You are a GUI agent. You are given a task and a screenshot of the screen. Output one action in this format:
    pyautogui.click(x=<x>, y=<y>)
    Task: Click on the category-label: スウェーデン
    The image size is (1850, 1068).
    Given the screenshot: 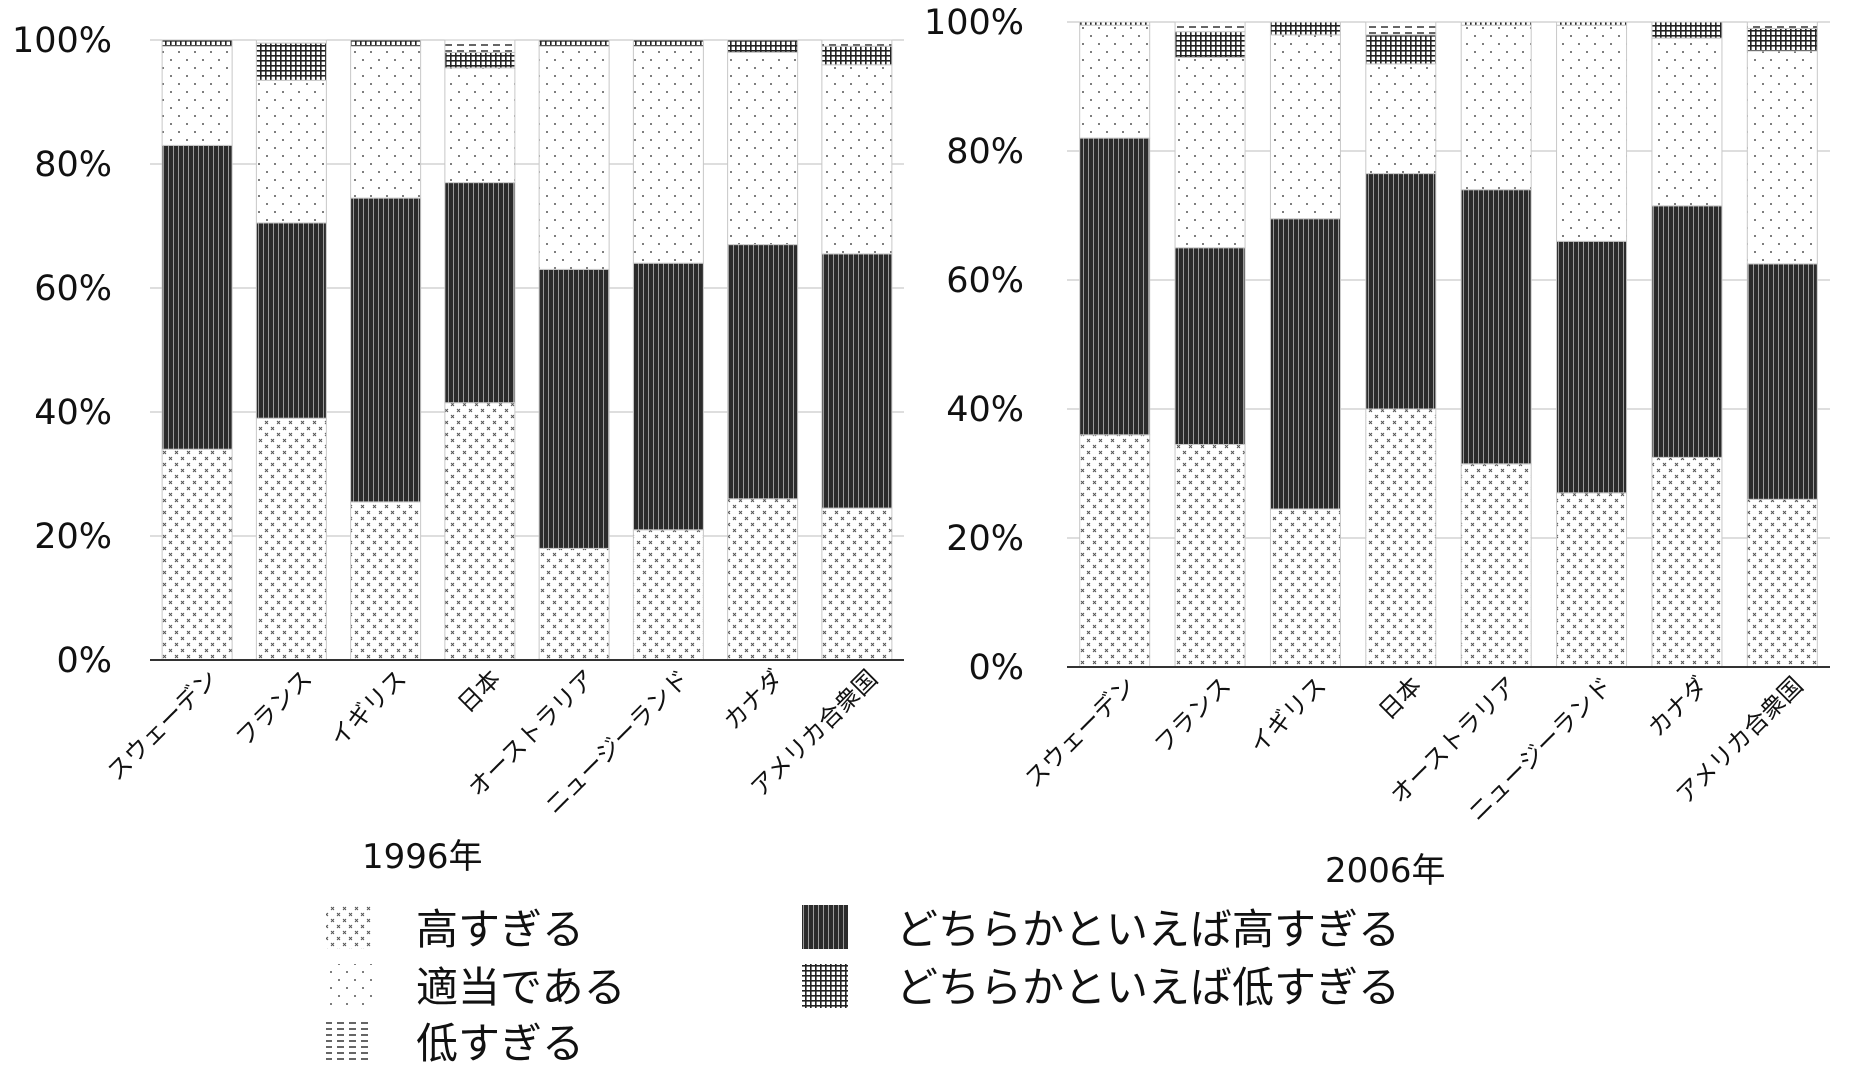 What is the action you would take?
    pyautogui.click(x=163, y=725)
    